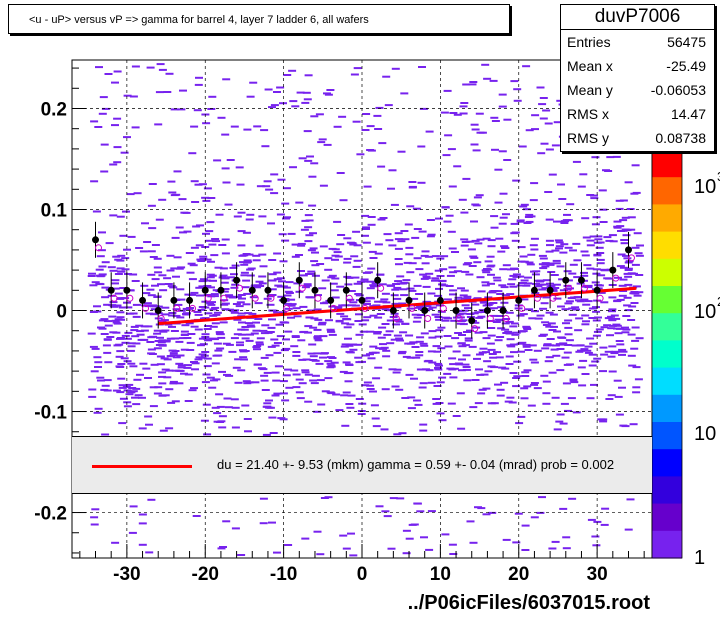 The width and height of the screenshot is (720, 620). I want to click on open-marker, so click(475, 329).